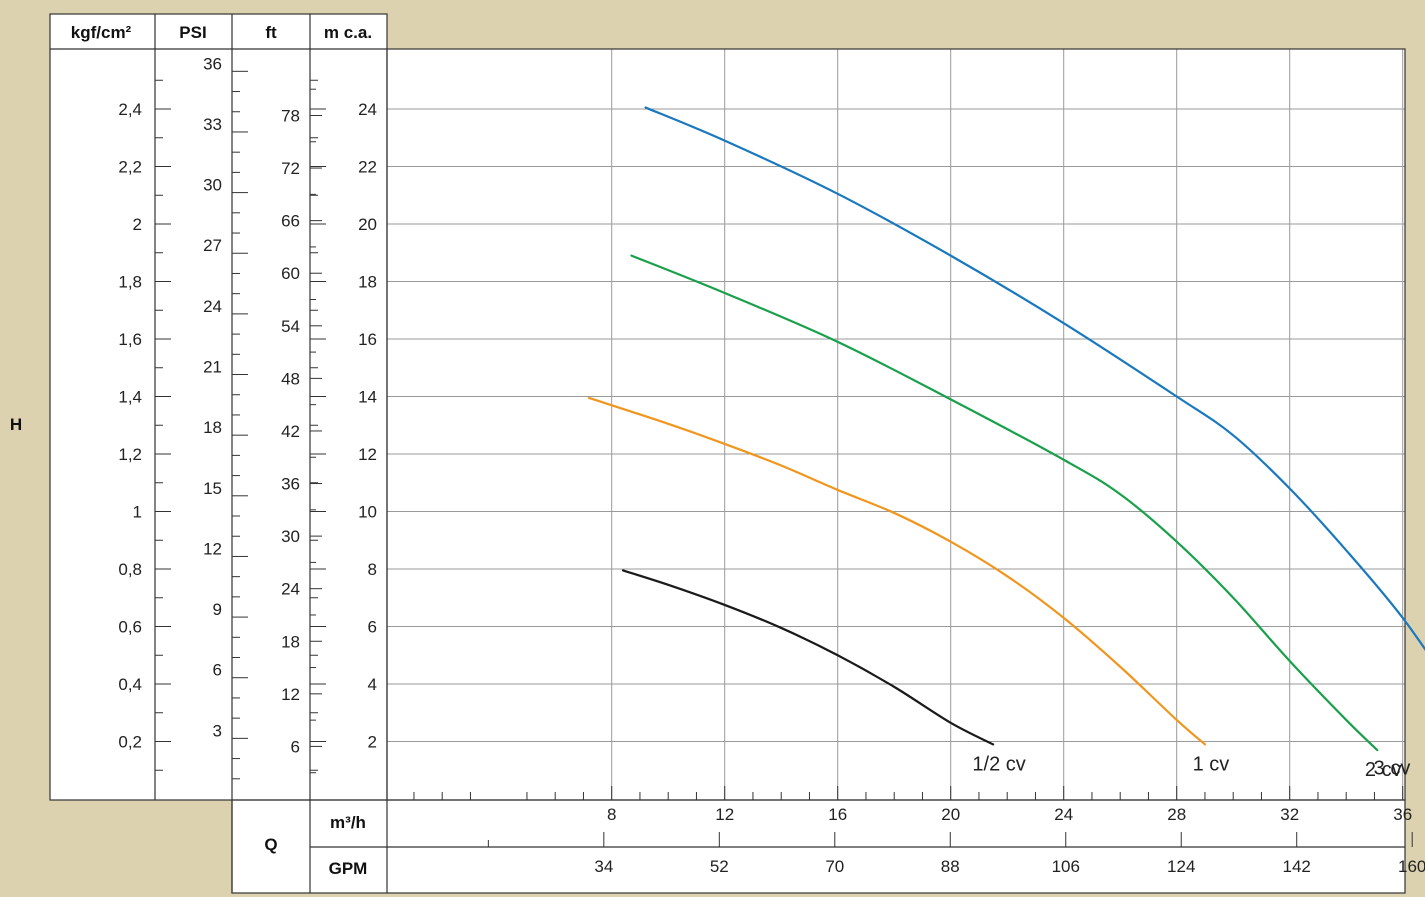 The width and height of the screenshot is (1425, 897). I want to click on mca-tick-label: 20, so click(367, 224).